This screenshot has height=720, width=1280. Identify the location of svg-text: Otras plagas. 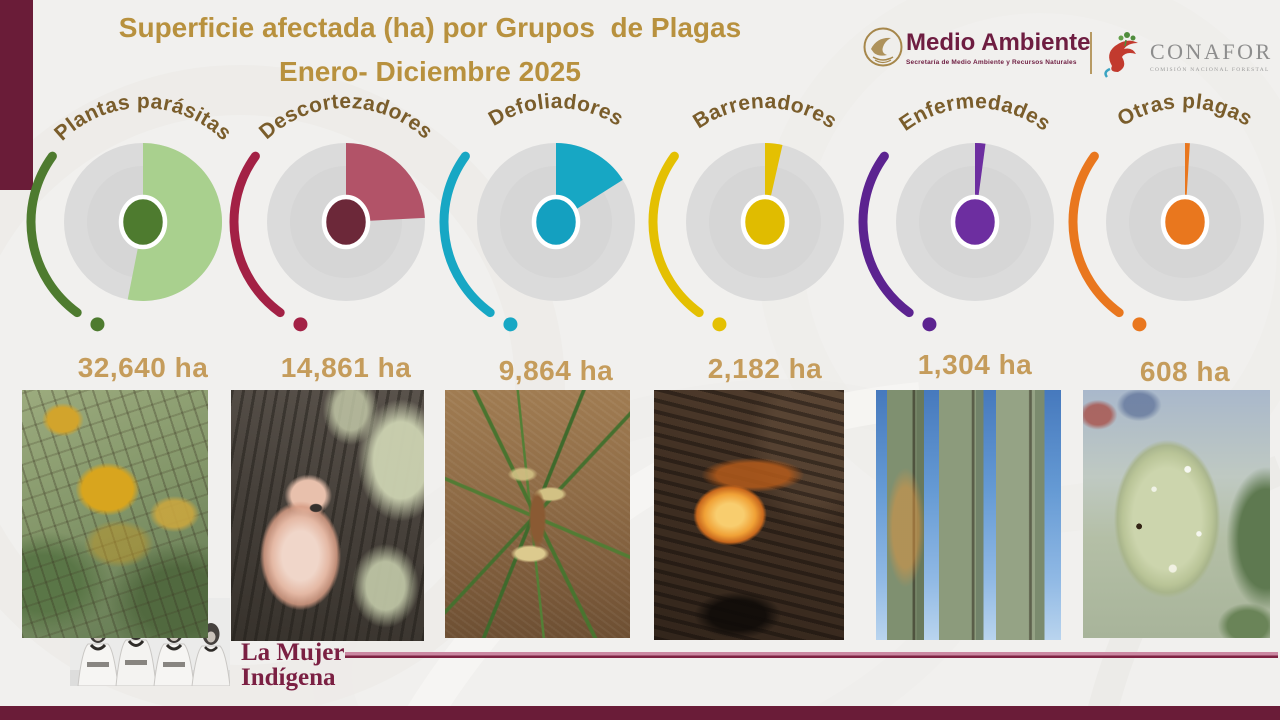
(1185, 110).